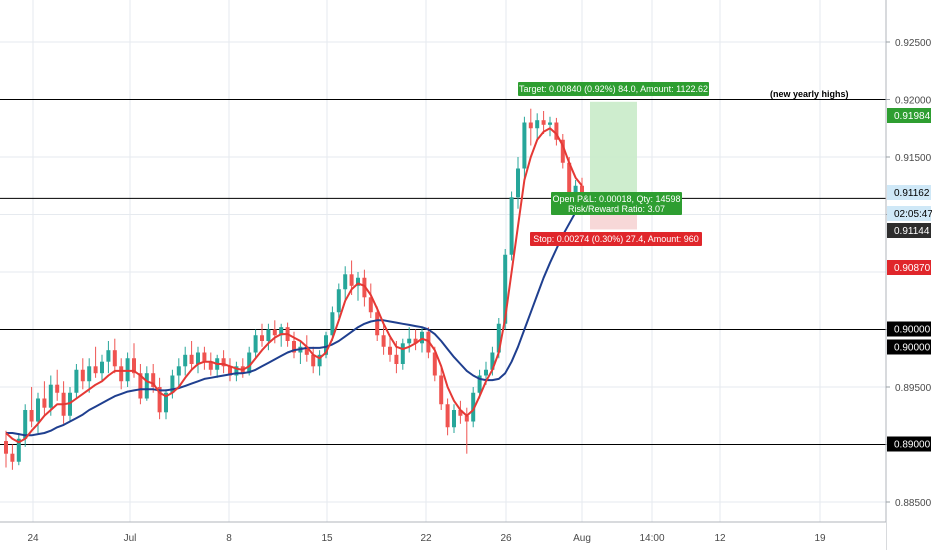 This screenshot has width=932, height=555. I want to click on open-pnl-label-text: Risk/Reward Ratio: 3.07, so click(616, 209).